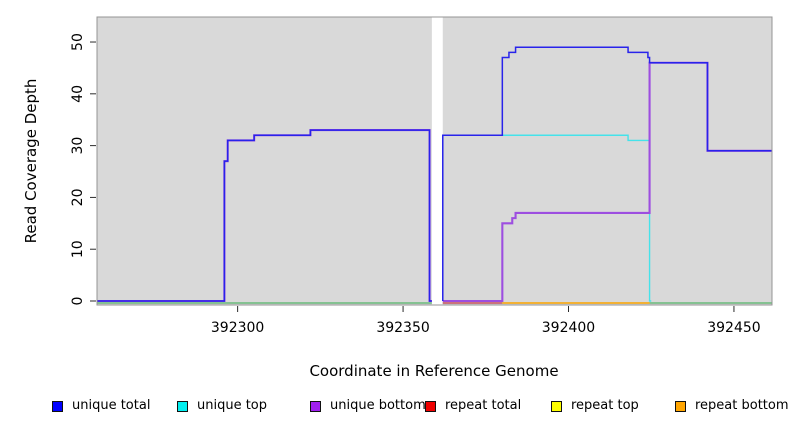  What do you see at coordinates (437, 161) in the screenshot?
I see `no-data-gap` at bounding box center [437, 161].